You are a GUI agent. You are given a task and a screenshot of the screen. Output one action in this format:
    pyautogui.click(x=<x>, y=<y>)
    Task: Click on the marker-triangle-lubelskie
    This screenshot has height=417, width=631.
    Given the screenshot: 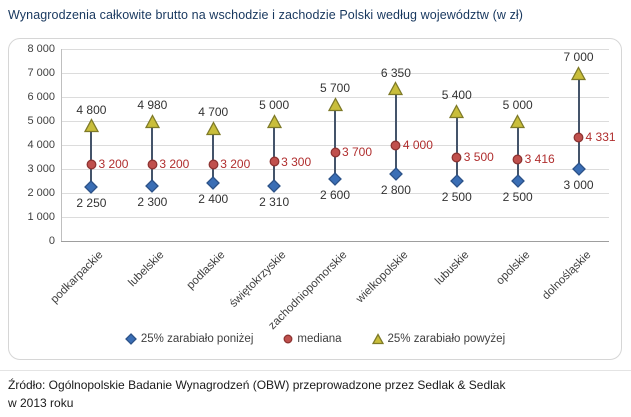 What is the action you would take?
    pyautogui.click(x=152, y=121)
    